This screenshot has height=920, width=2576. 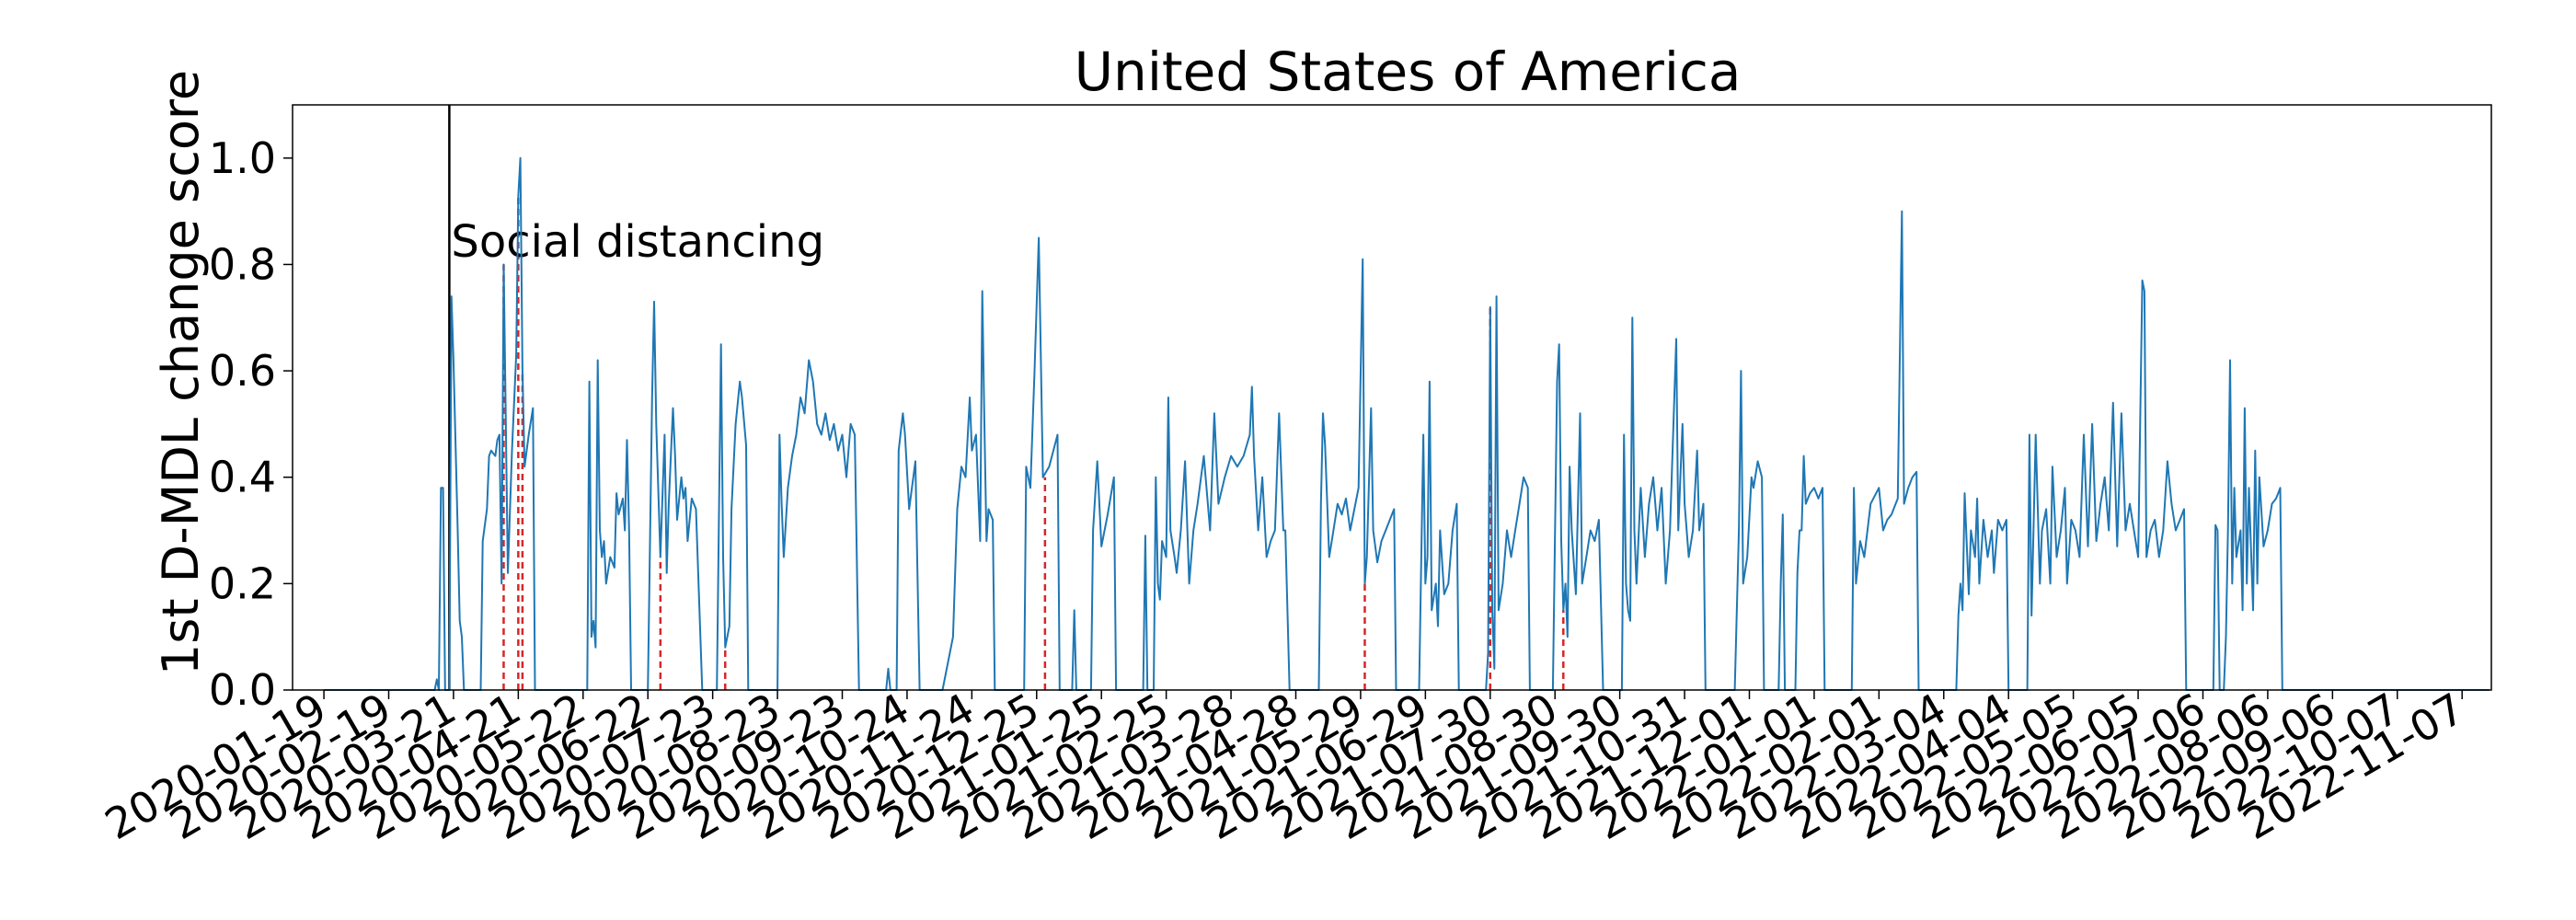 What do you see at coordinates (636, 397) in the screenshot?
I see `annotation-group: Social distancing` at bounding box center [636, 397].